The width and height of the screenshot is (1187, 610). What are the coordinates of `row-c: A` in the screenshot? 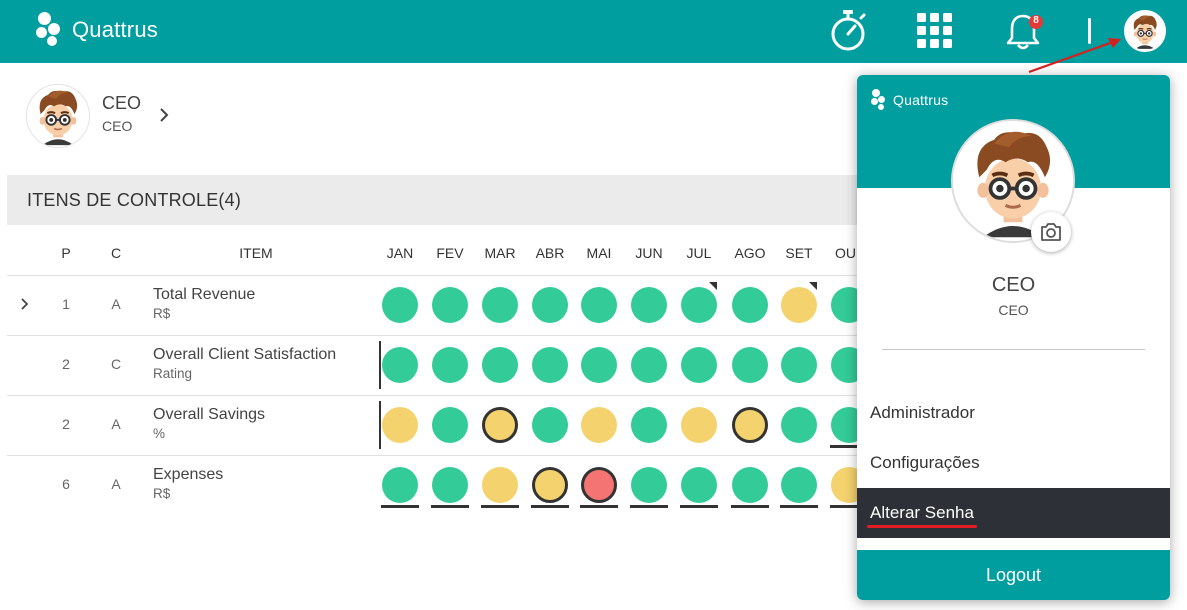 It's located at (116, 484).